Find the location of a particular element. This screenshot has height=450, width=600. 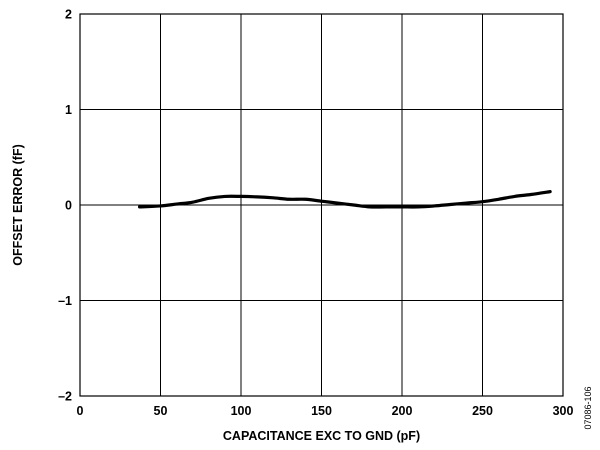

x-tick-label: 50 is located at coordinates (161, 411).